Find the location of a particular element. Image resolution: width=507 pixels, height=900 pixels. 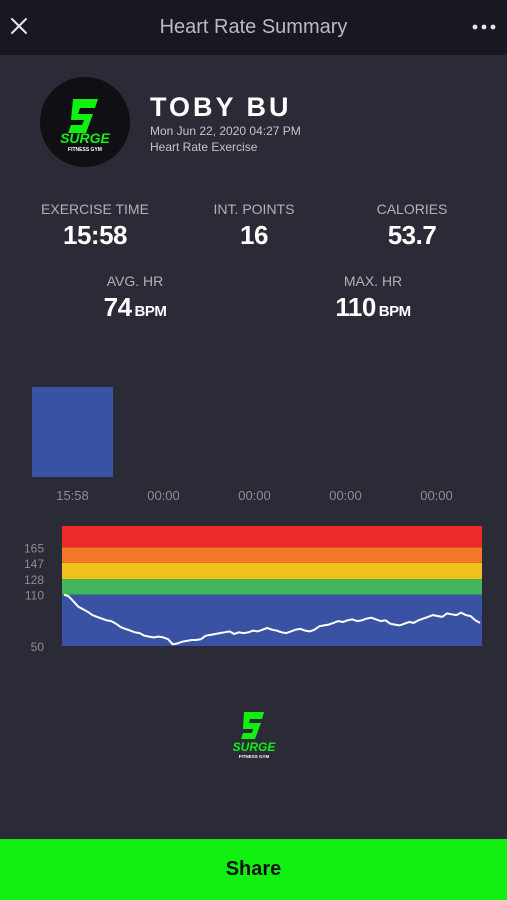

stat-value: 110 BPM is located at coordinates (373, 307).